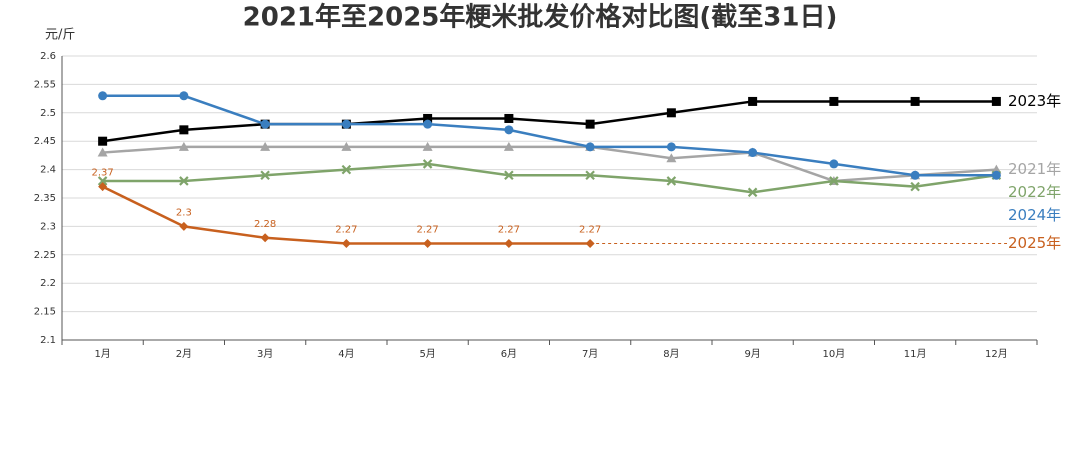 The image size is (1080, 449). Describe the element at coordinates (671, 354) in the screenshot. I see `x-tick-label: 8月` at that location.